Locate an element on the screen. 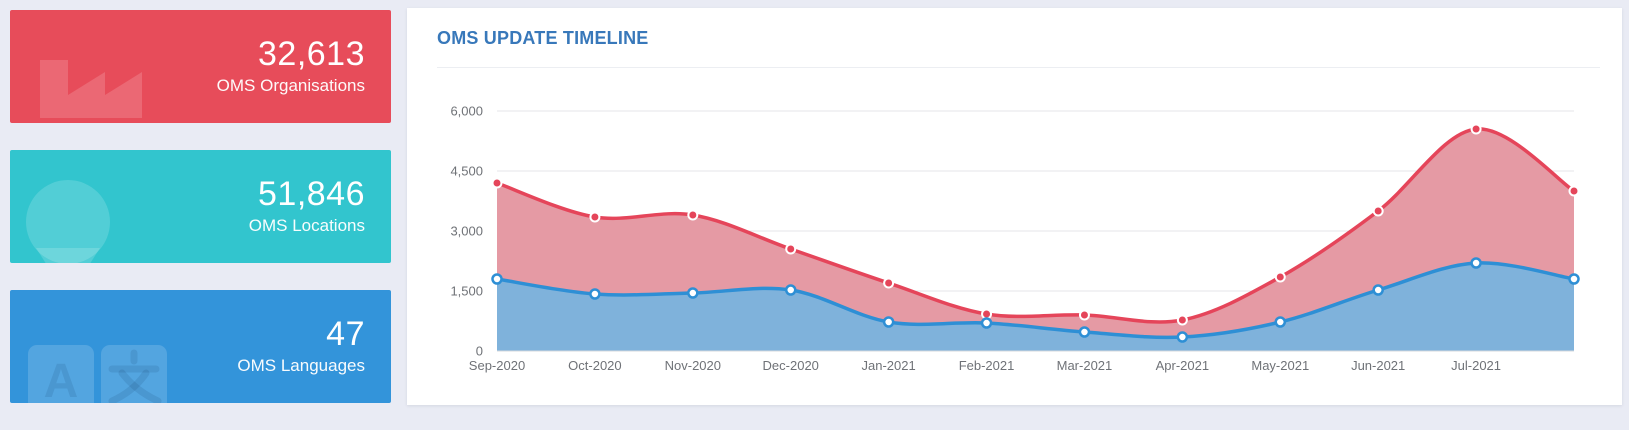 Image resolution: width=1629 pixels, height=430 pixels. map-marker-icon is located at coordinates (68, 221).